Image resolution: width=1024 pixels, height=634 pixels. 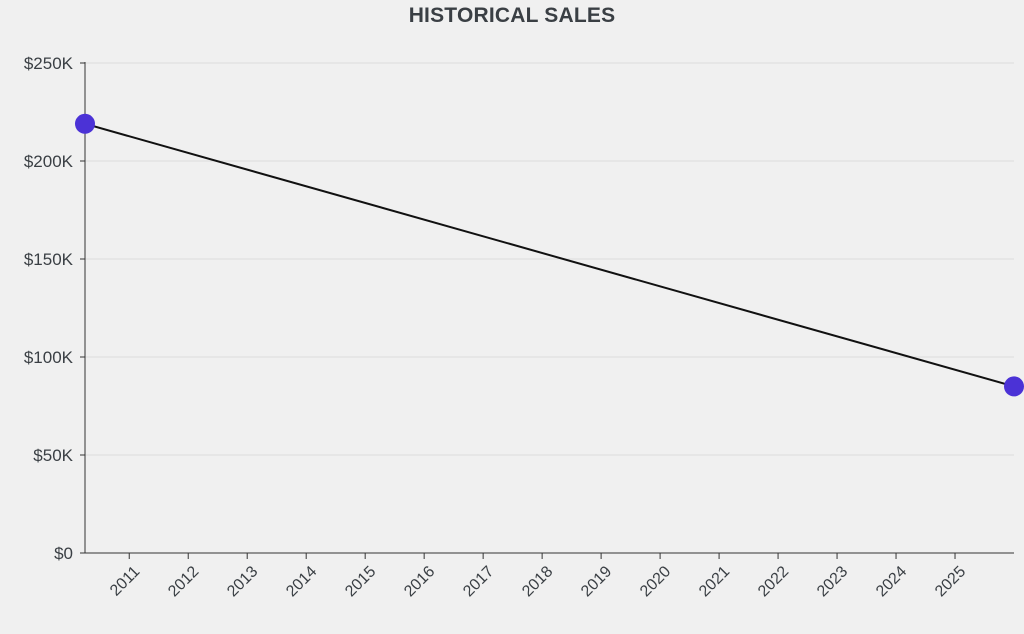 What do you see at coordinates (125, 581) in the screenshot?
I see `x-tick-label: 2011` at bounding box center [125, 581].